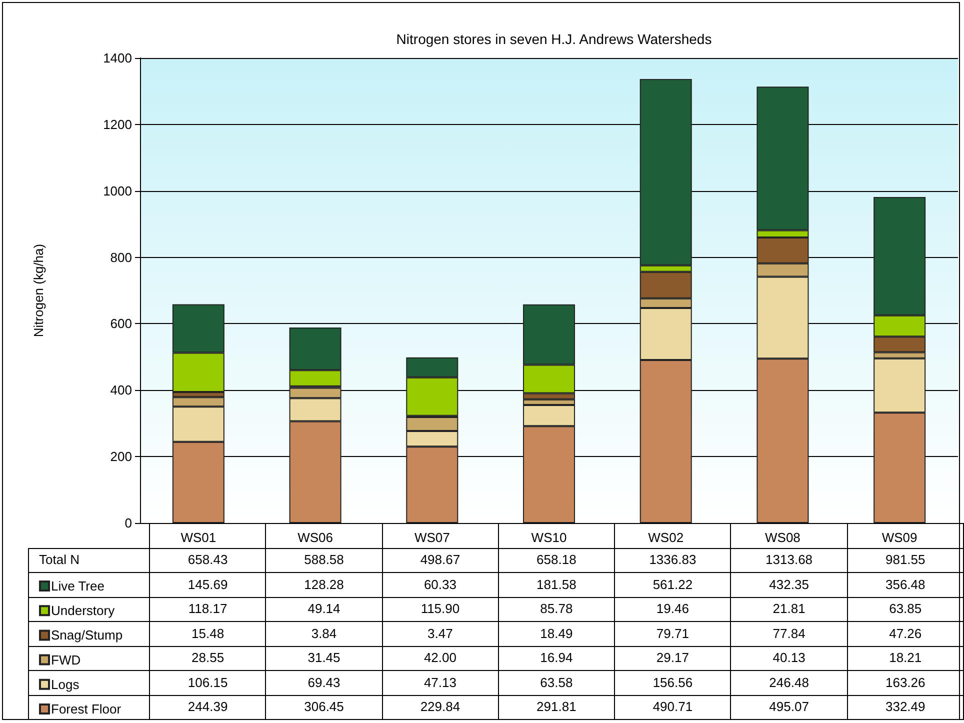 This screenshot has width=964, height=723. I want to click on x-tick-label: WS10, so click(549, 537).